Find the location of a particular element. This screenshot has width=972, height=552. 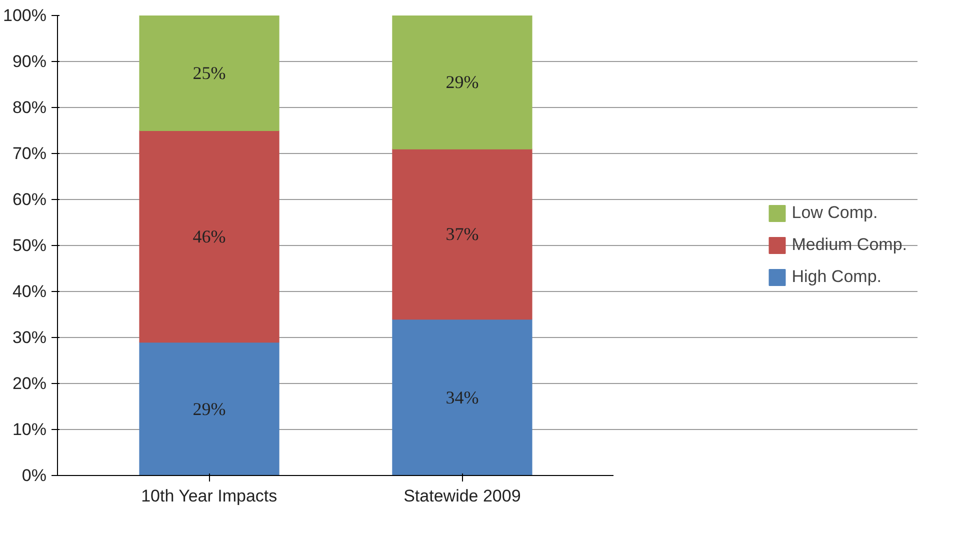

x-tick-label: 10th Year Impacts is located at coordinates (209, 496).